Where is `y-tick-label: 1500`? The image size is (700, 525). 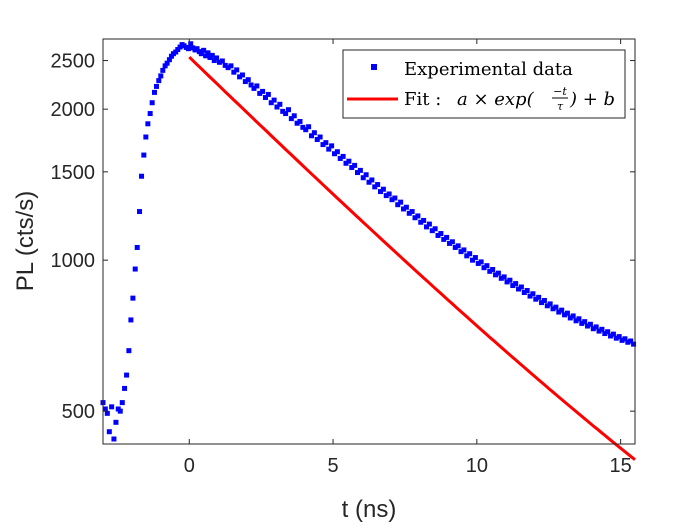 y-tick-label: 1500 is located at coordinates (73, 173).